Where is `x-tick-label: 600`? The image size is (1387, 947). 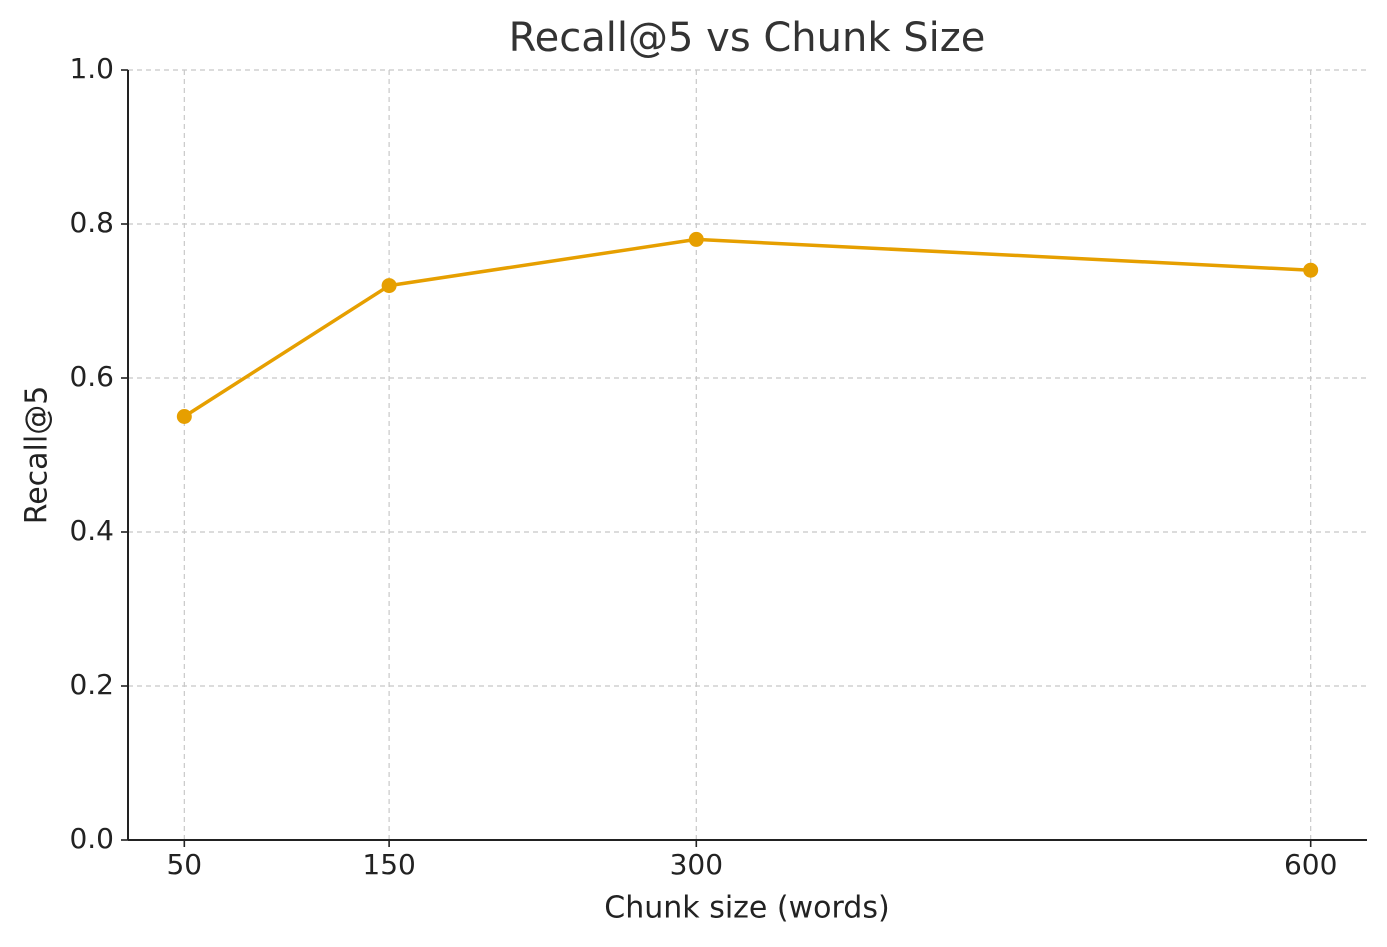 x-tick-label: 600 is located at coordinates (1310, 864).